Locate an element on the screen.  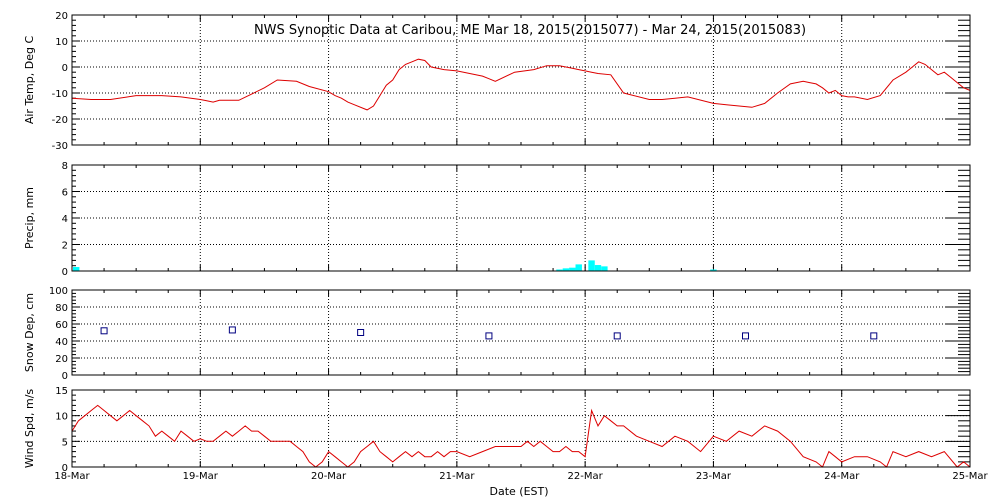
y-tick-label: 6 is located at coordinates (65, 193).